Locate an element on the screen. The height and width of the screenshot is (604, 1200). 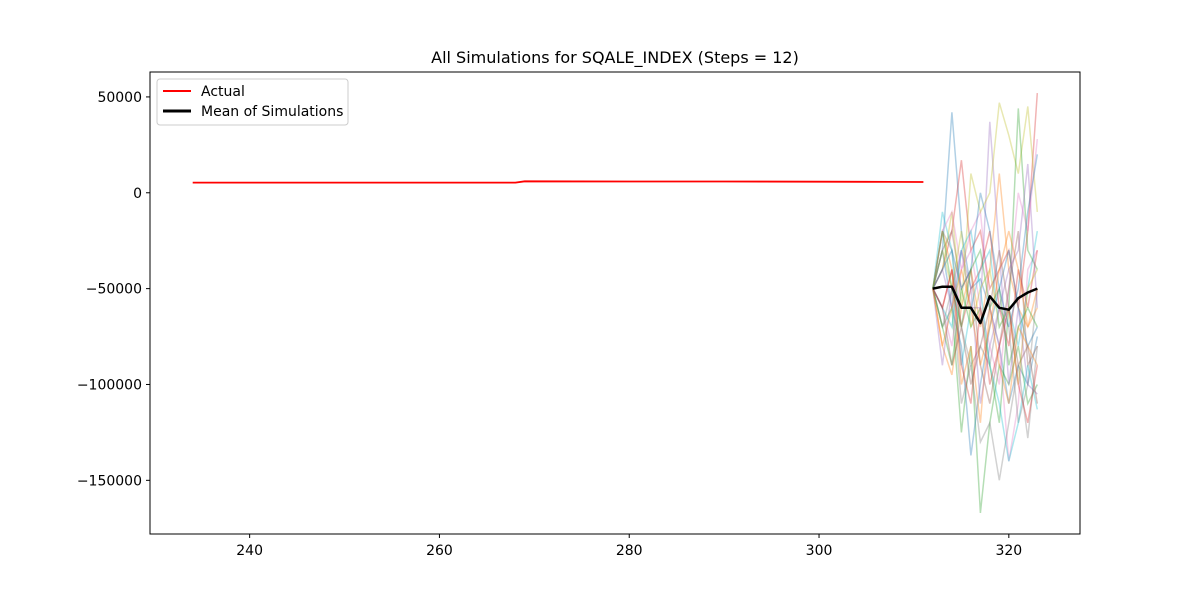
x-tick-label: 280 is located at coordinates (629, 551).